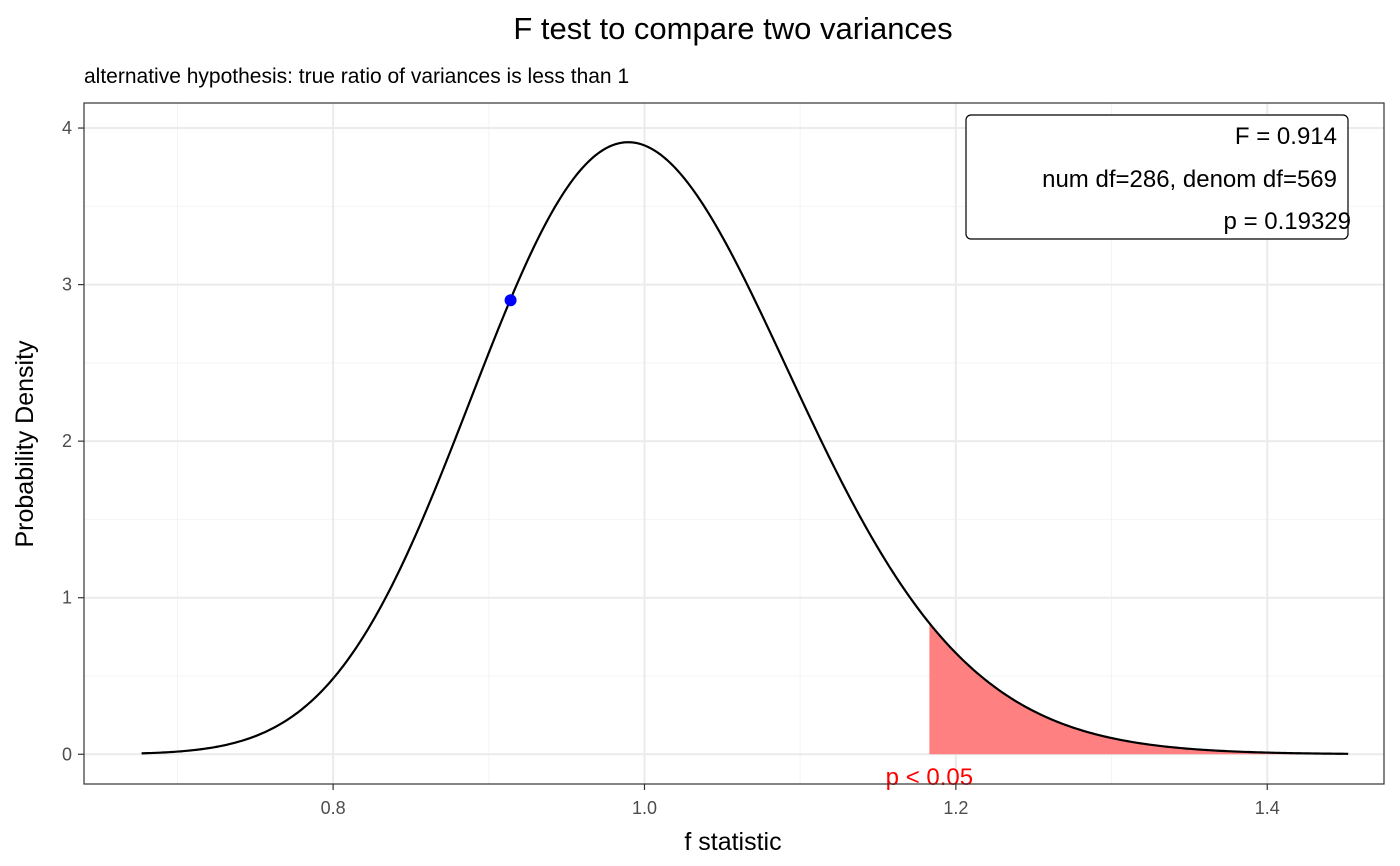  Describe the element at coordinates (1286, 136) in the screenshot. I see `annotation-f-value: F = 0.914` at that location.